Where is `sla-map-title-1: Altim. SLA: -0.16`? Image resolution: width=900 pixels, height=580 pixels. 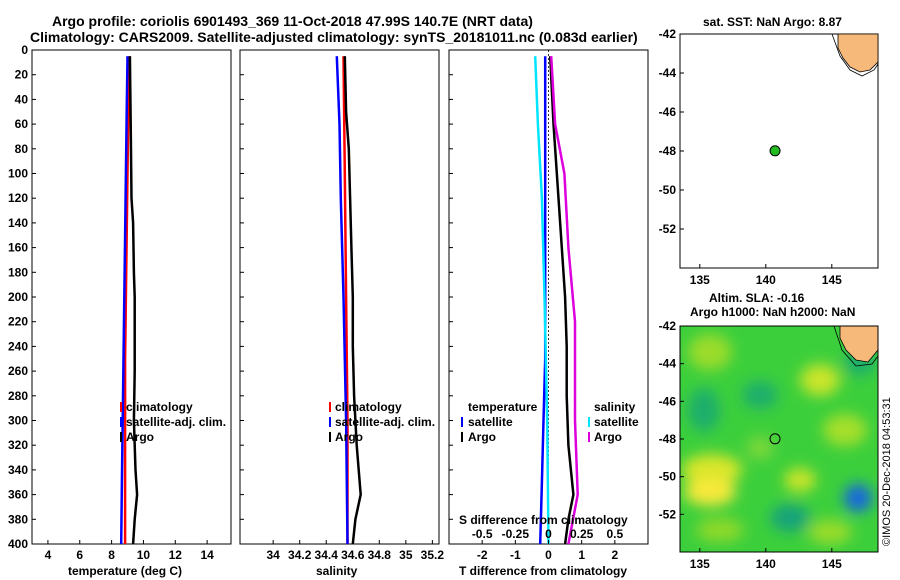 sla-map-title-1: Altim. SLA: -0.16 is located at coordinates (757, 298).